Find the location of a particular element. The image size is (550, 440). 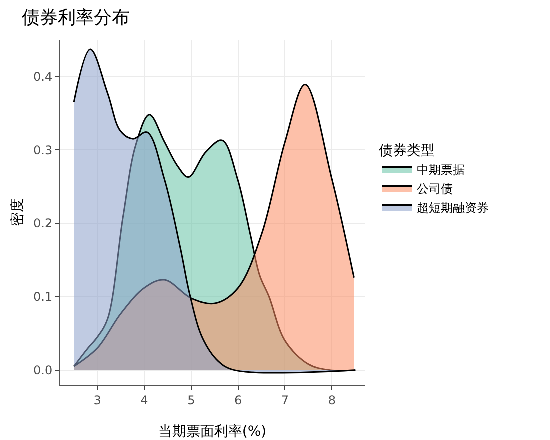

y-tick-label: 0.3 is located at coordinates (43, 150).